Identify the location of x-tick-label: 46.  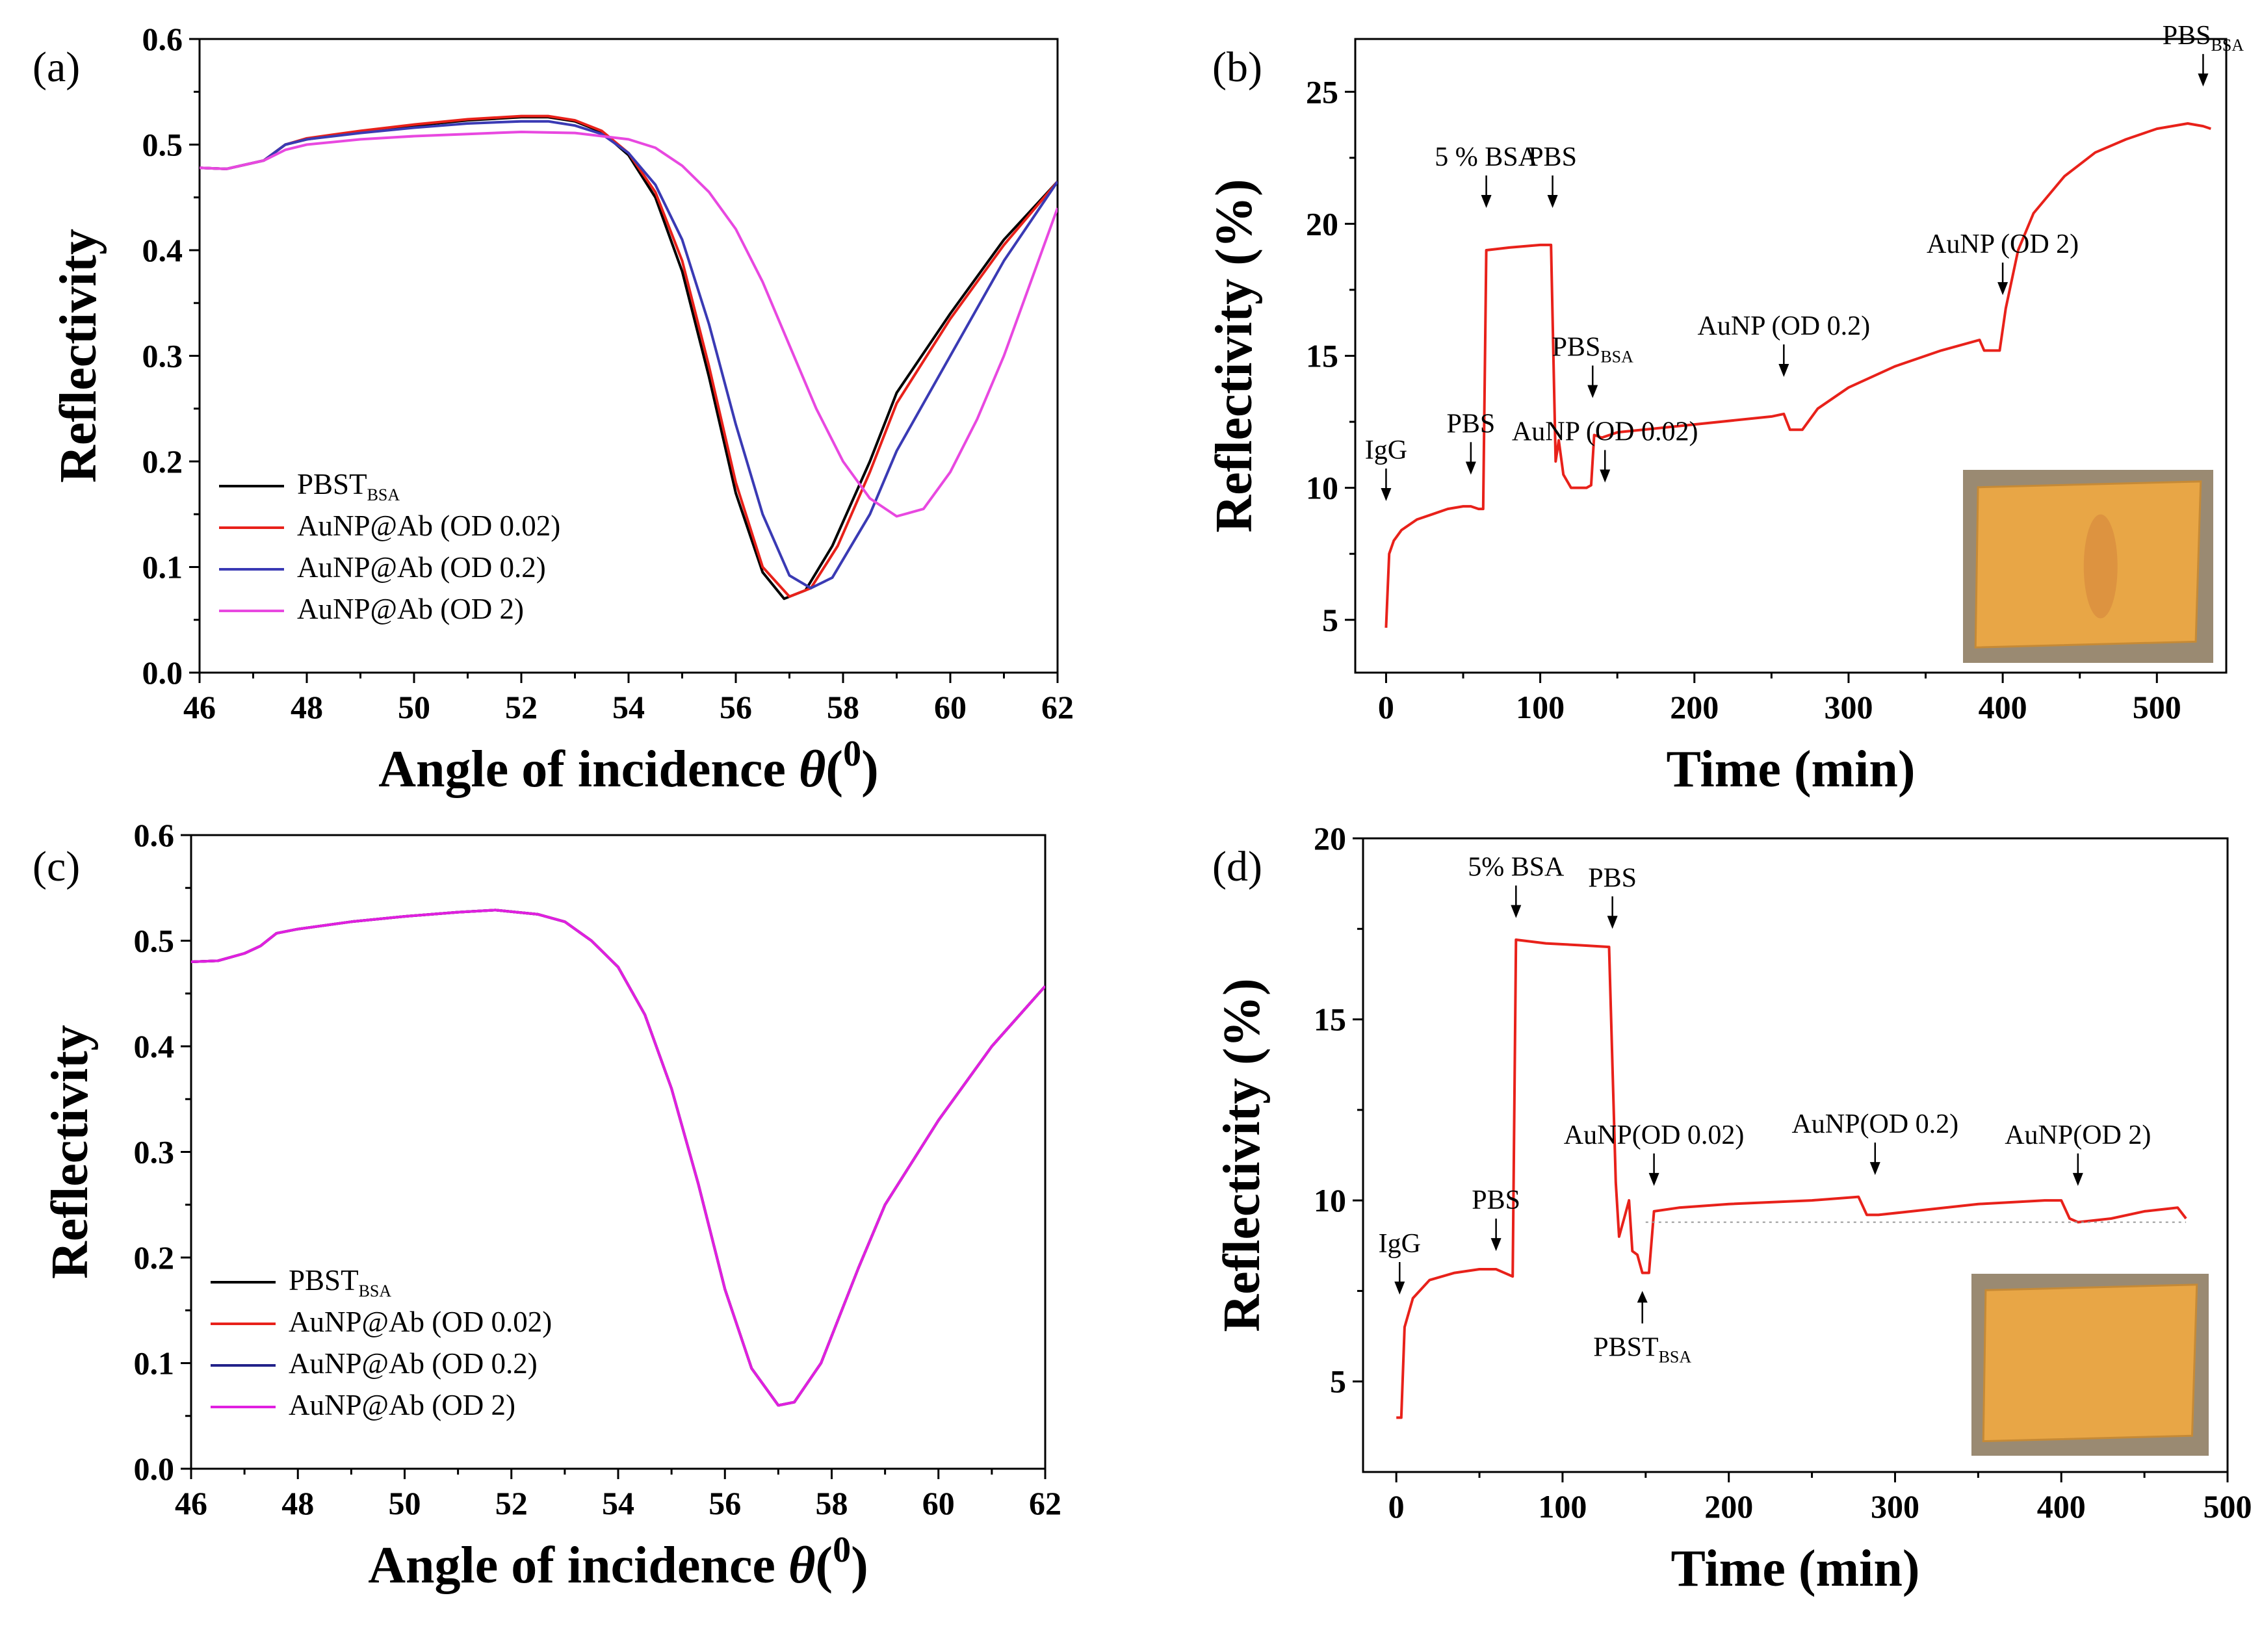
(191, 1503).